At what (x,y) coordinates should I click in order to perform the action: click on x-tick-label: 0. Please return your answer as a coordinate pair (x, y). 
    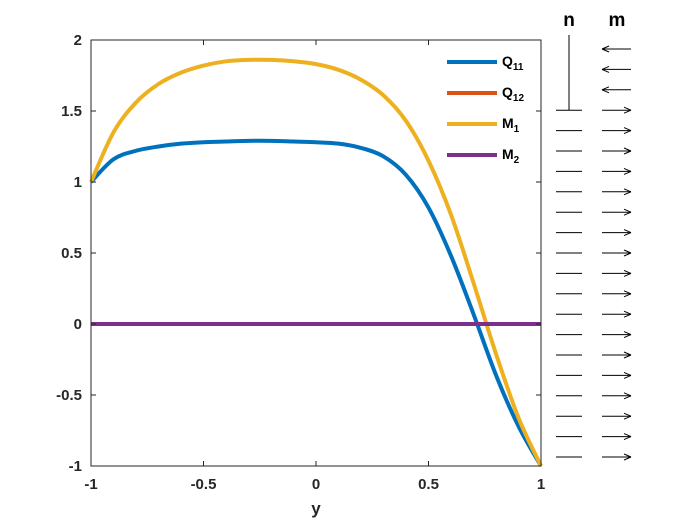
    Looking at the image, I should click on (316, 484).